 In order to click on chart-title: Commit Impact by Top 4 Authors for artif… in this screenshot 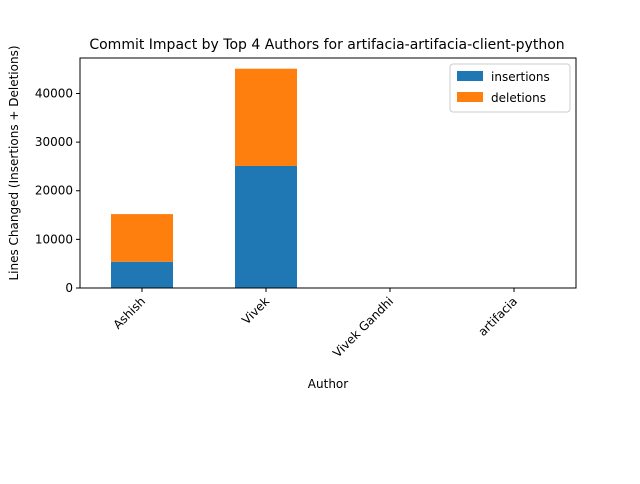, I will do `click(326, 45)`.